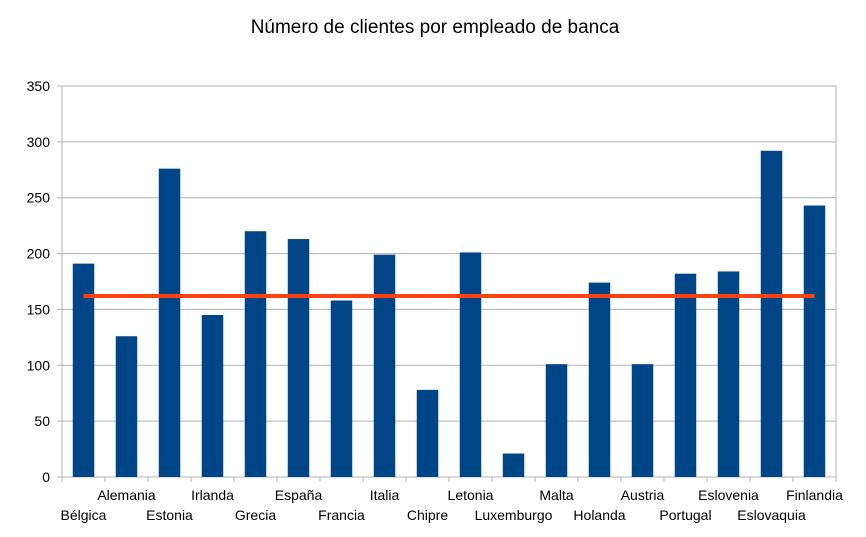  Describe the element at coordinates (643, 495) in the screenshot. I see `x-tick-label: Austria` at that location.